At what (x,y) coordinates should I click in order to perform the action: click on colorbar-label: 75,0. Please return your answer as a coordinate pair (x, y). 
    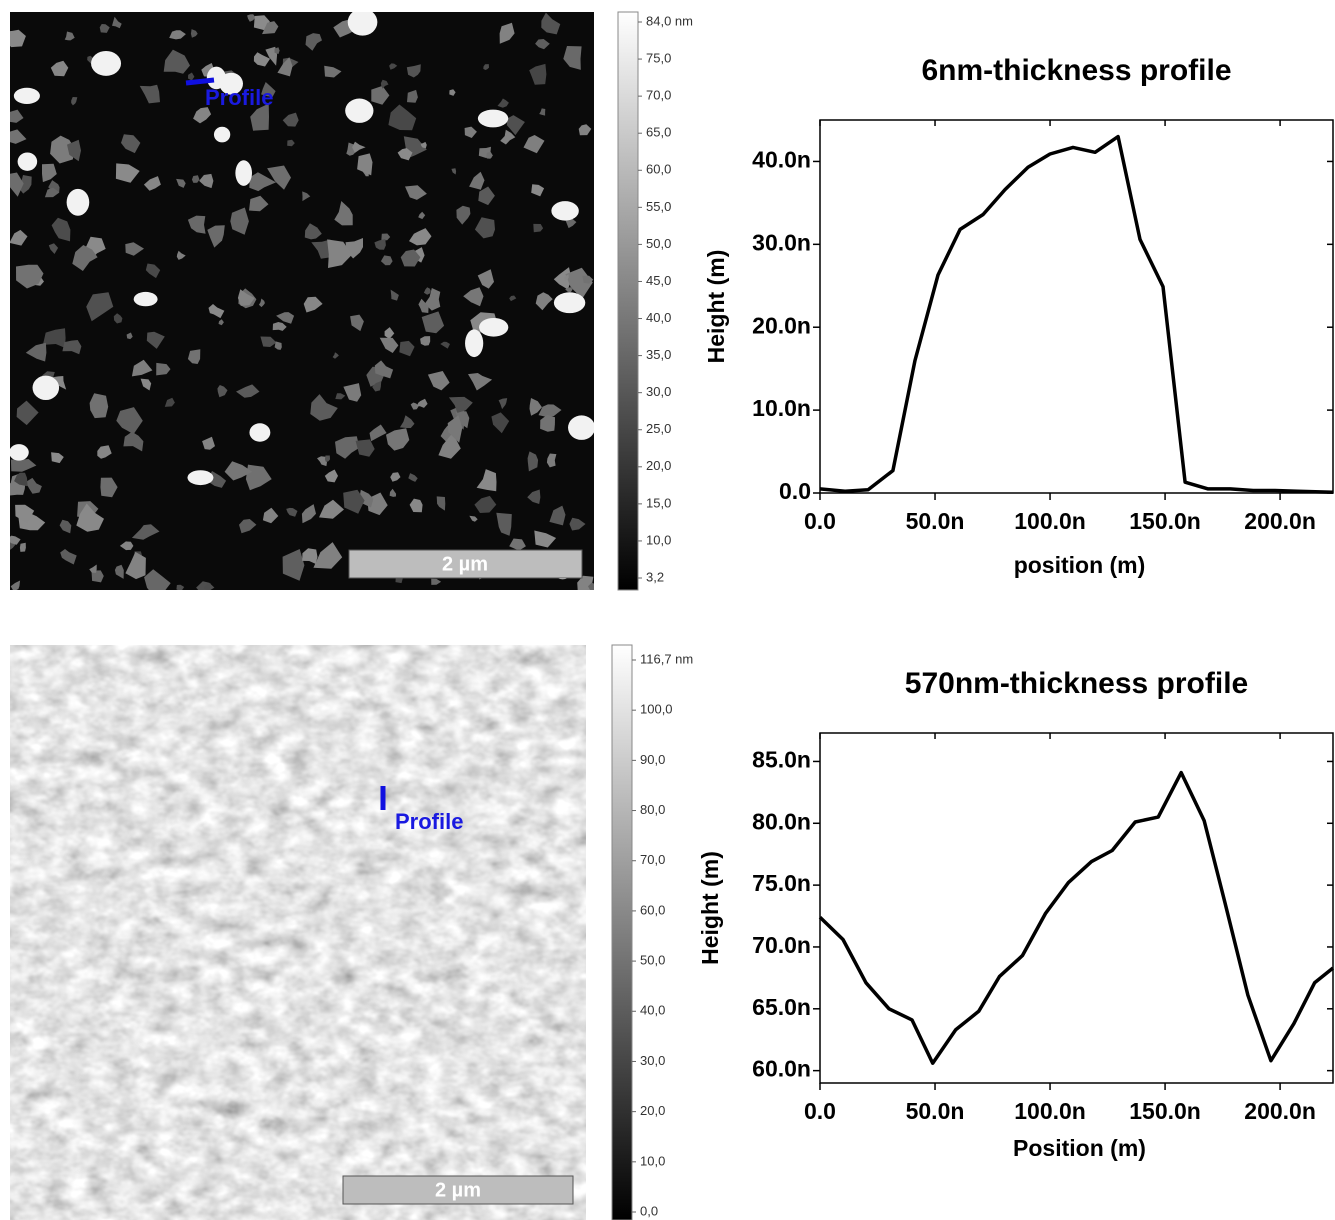
    Looking at the image, I should click on (658, 58).